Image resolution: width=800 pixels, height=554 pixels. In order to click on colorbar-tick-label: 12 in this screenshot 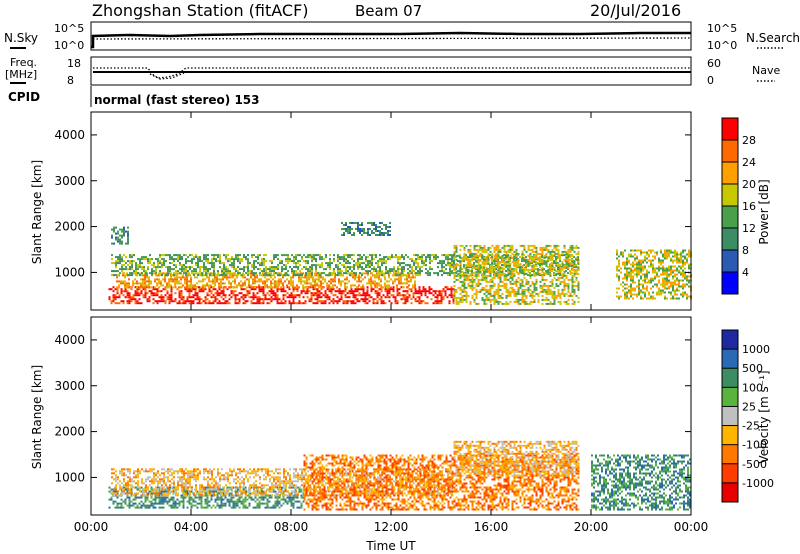, I will do `click(749, 228)`.